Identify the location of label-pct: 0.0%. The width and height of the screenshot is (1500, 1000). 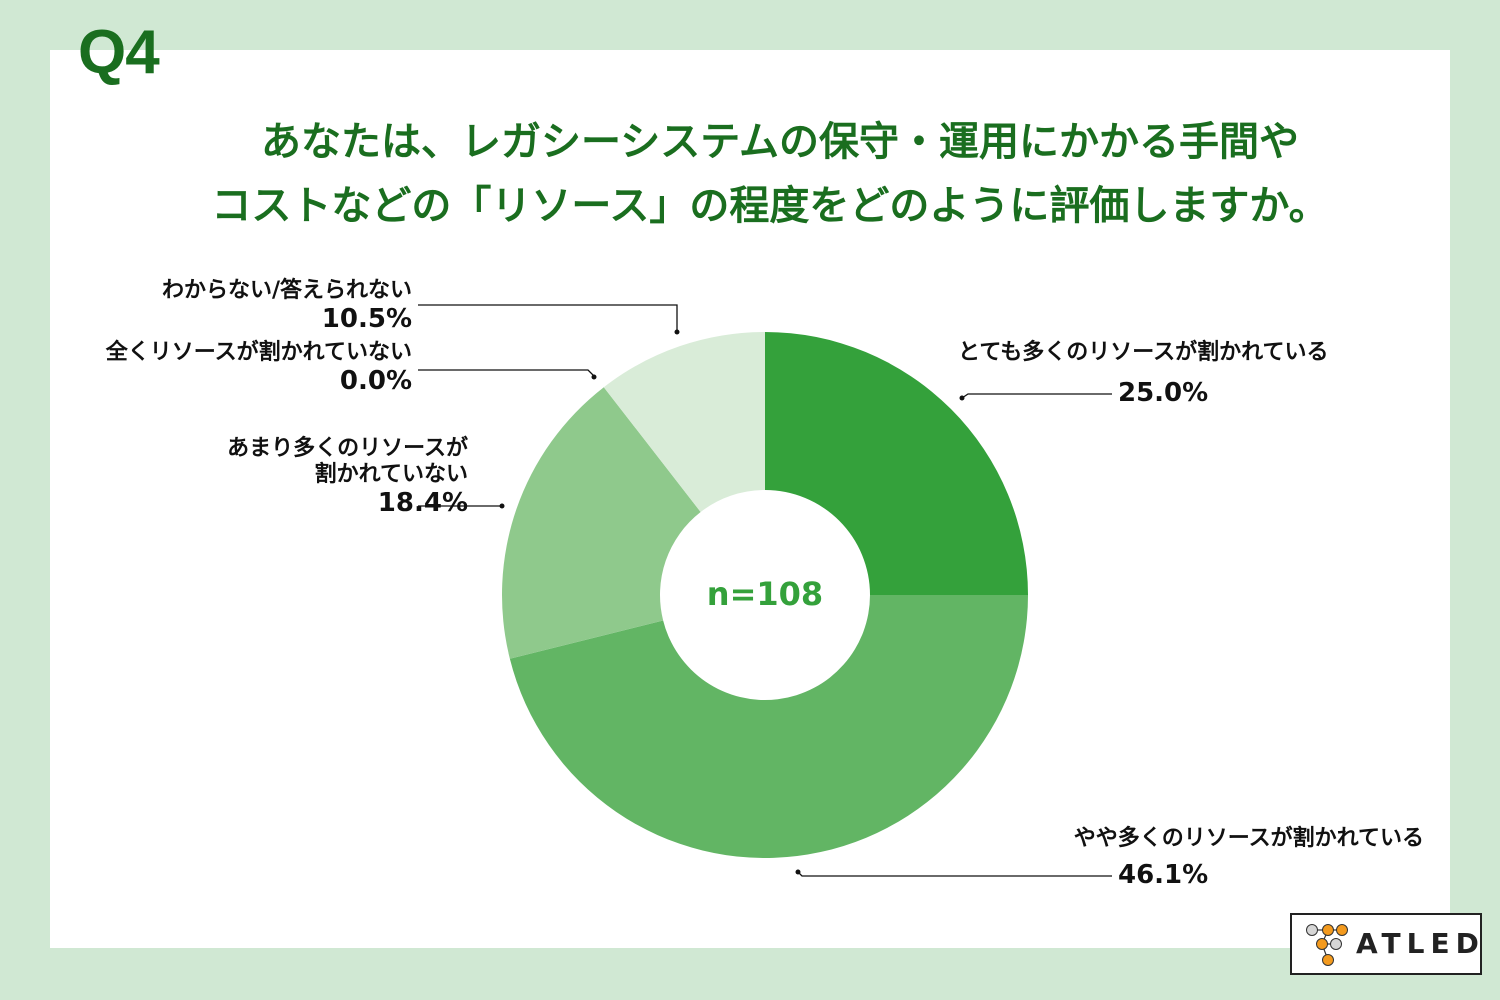
(375, 381).